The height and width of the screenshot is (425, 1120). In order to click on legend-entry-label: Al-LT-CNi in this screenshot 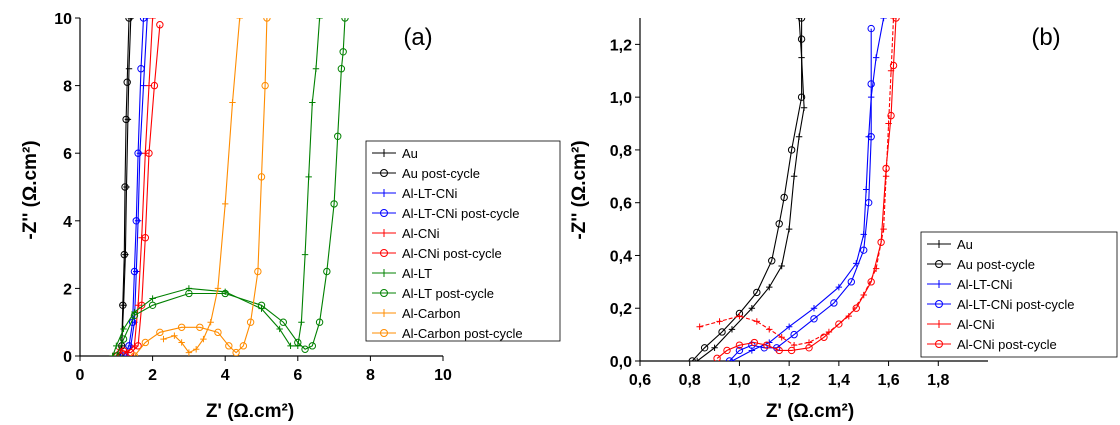, I will do `click(429, 193)`.